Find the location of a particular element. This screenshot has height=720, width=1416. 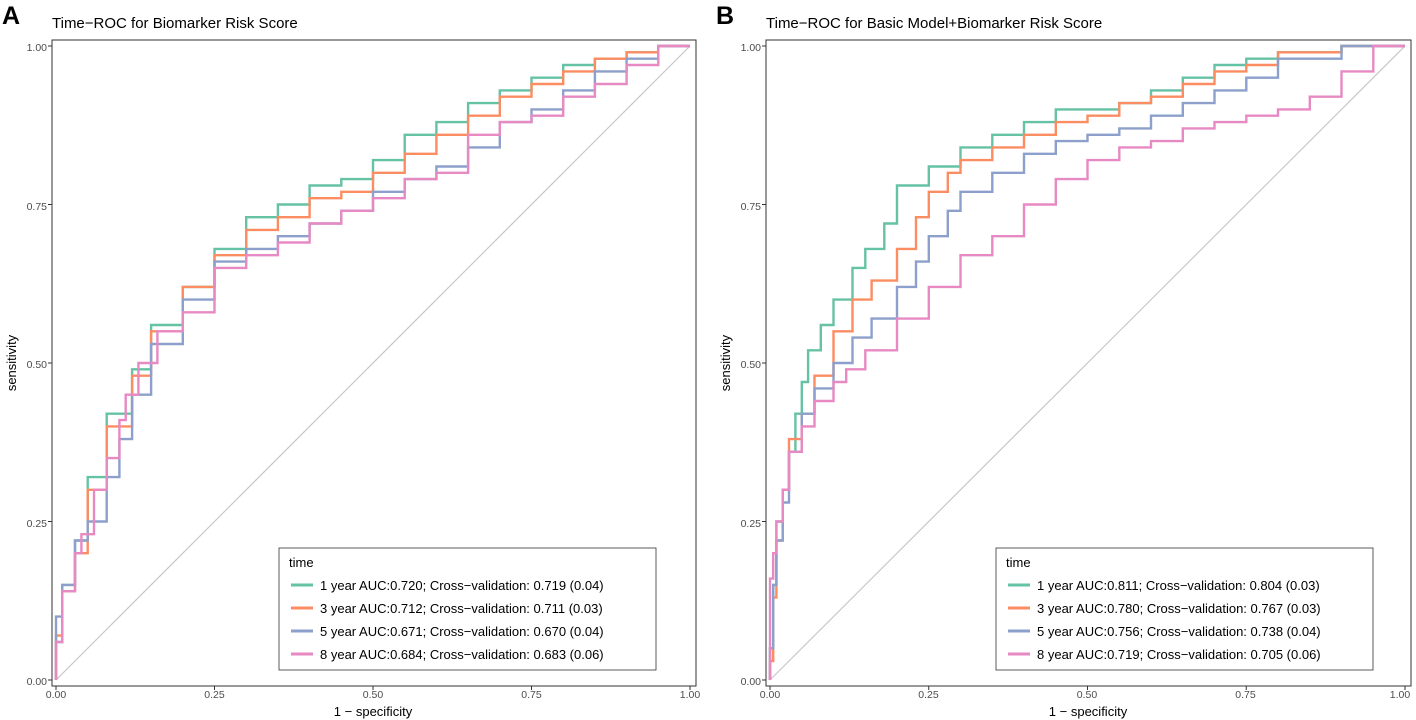

panel-b-xtick-label: 0.50 is located at coordinates (1087, 695).